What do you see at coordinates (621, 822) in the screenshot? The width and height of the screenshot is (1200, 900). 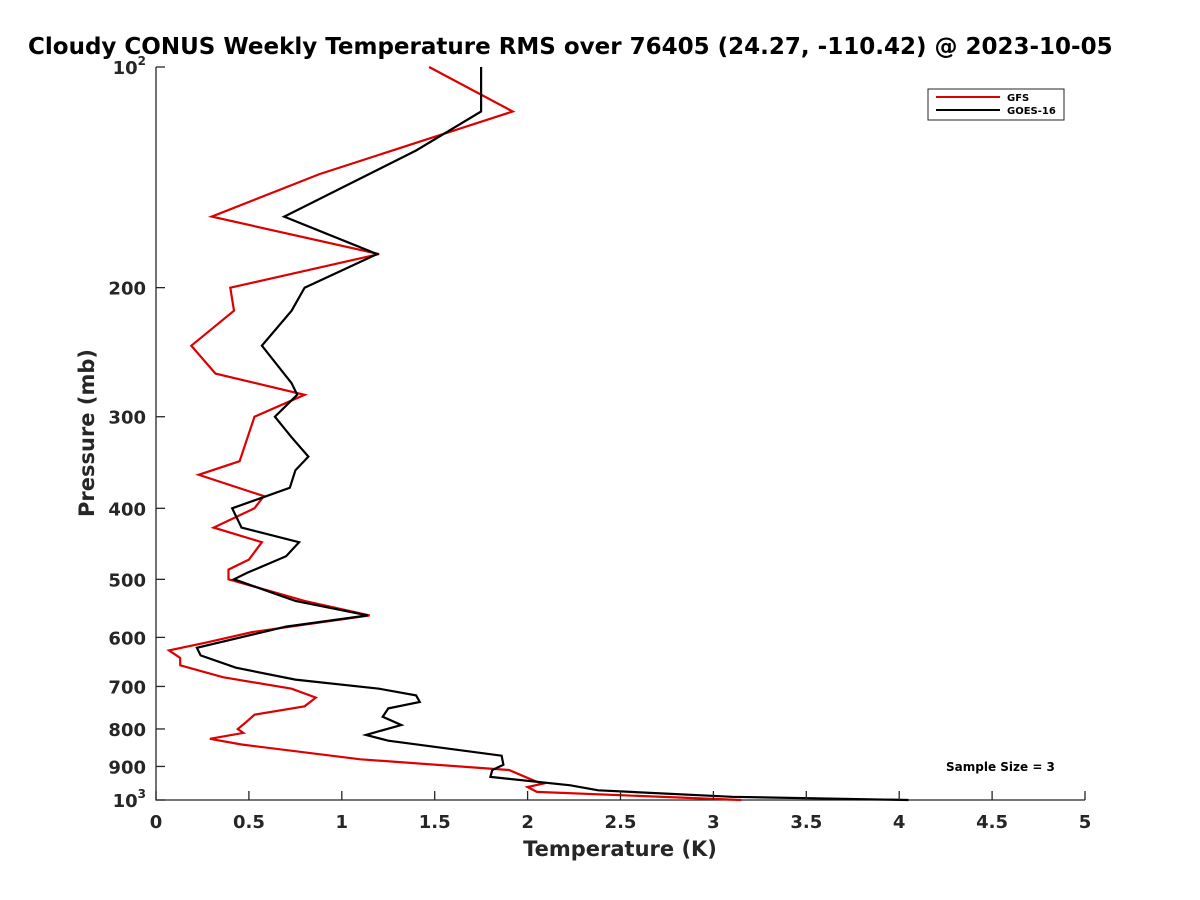 I see `x-tick-label: 2.5` at bounding box center [621, 822].